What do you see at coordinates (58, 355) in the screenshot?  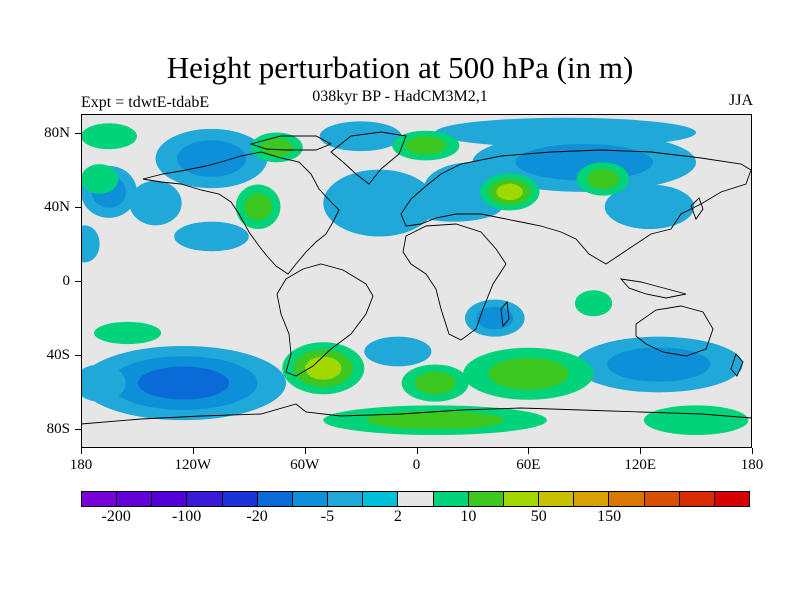 I see `lat-tick-label: 40S` at bounding box center [58, 355].